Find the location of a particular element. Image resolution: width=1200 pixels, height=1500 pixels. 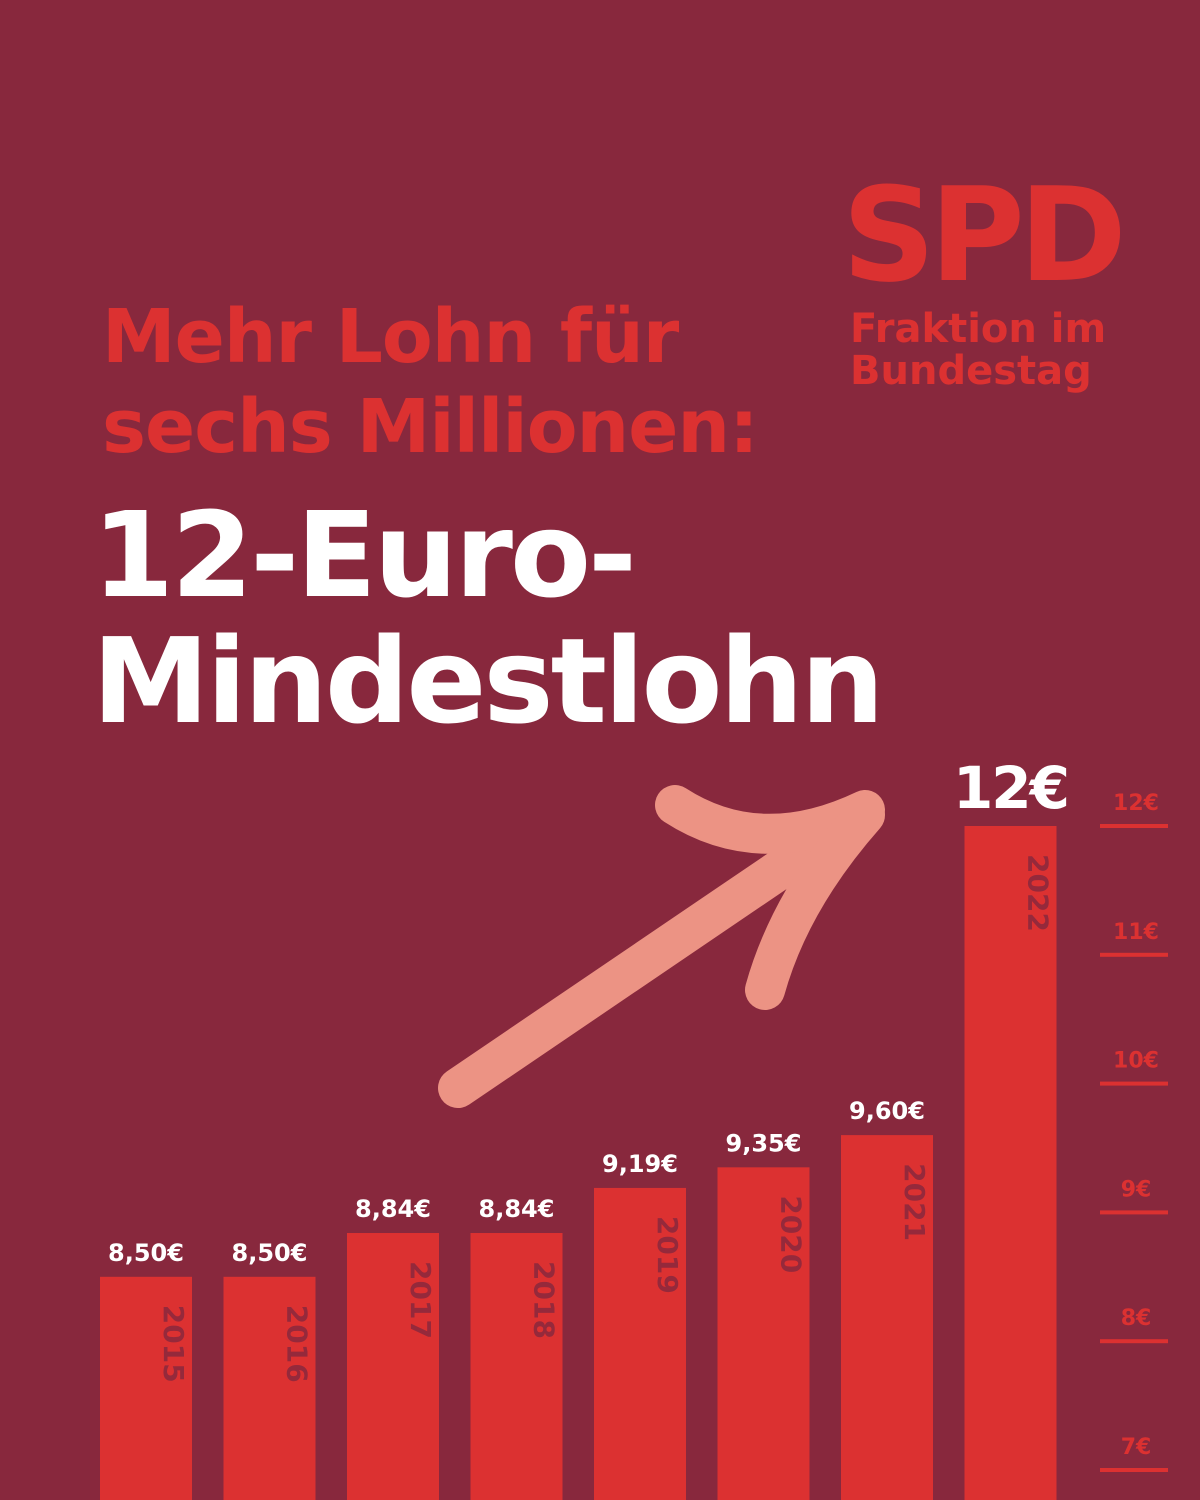

bar-year-label: 2017 is located at coordinates (420, 1300).